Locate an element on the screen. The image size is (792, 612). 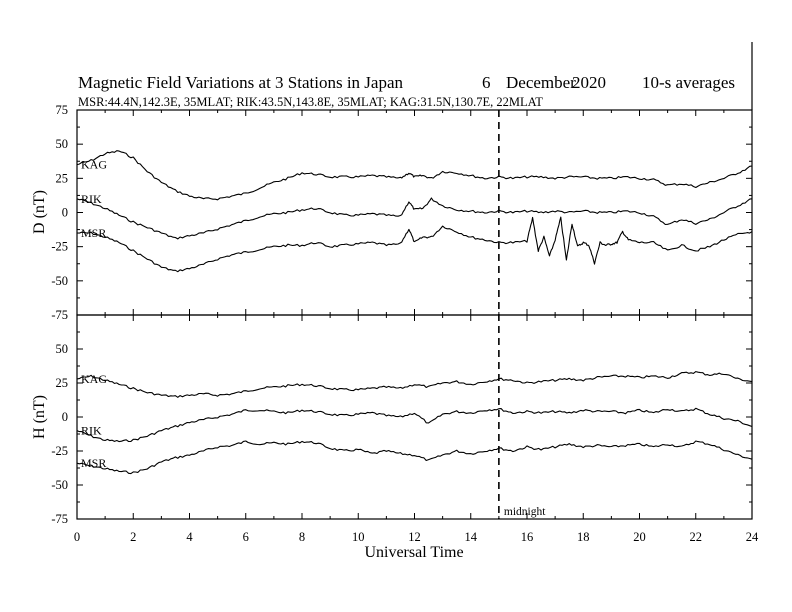
x-tick-label: 12 is located at coordinates (414, 537).